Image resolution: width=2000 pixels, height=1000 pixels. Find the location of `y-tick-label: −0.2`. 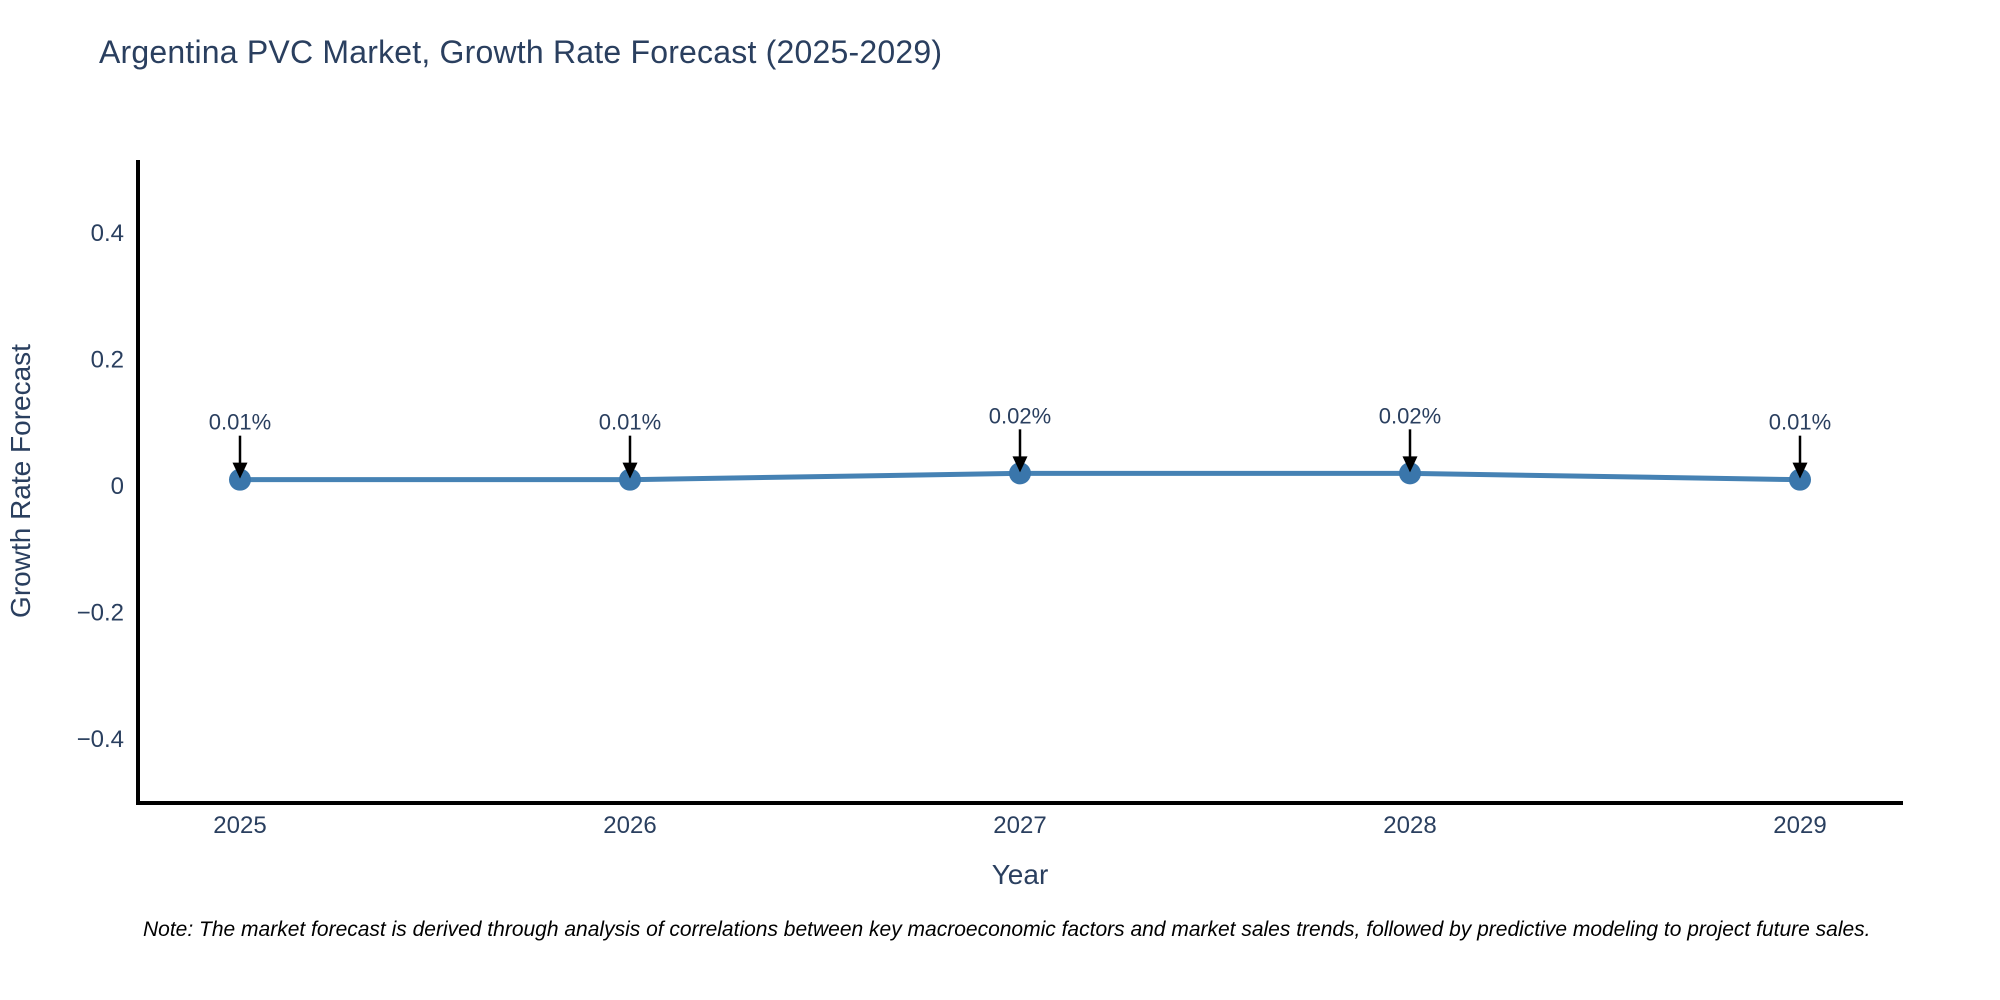

y-tick-label: −0.2 is located at coordinates (100, 613).